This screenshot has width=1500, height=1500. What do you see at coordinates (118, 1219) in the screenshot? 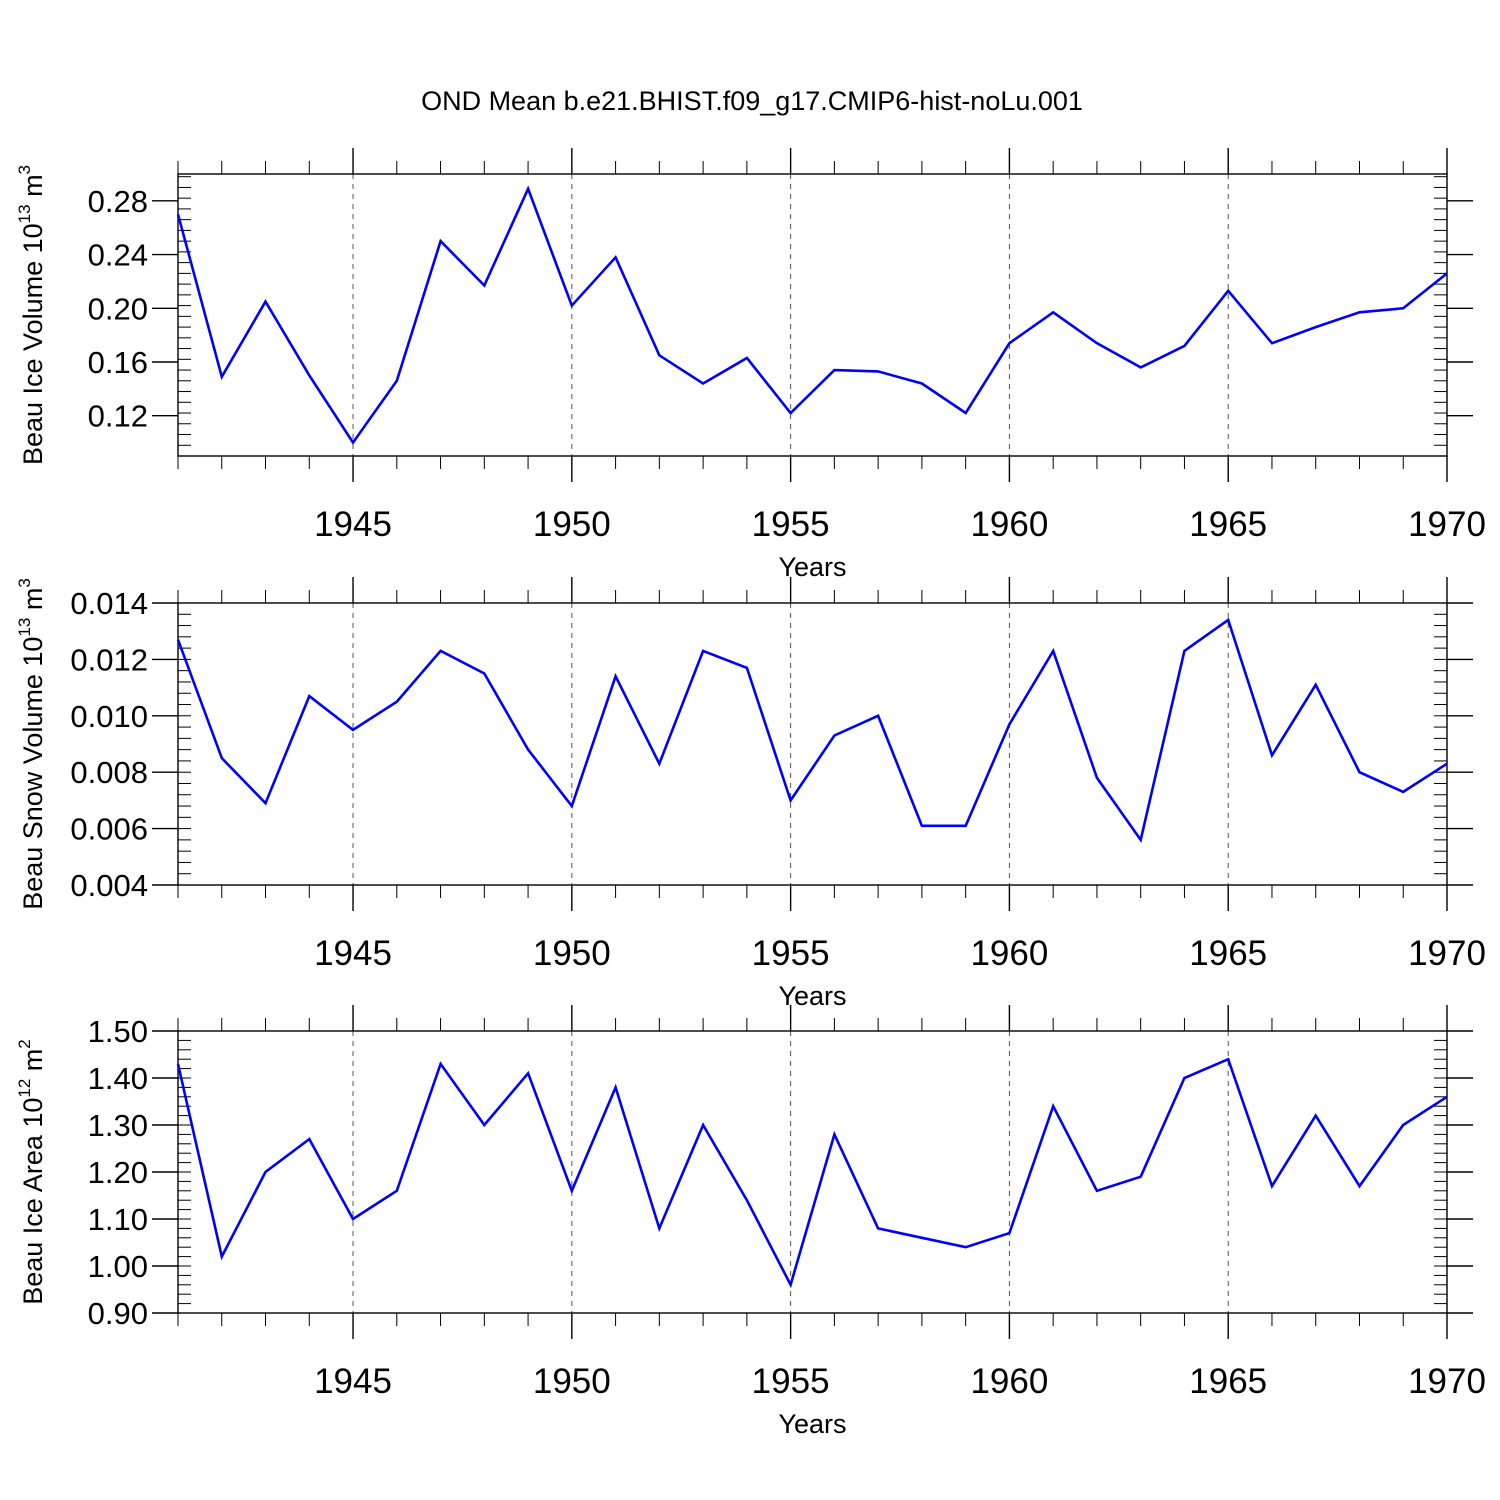
I see `y-tick-label: 1.10` at bounding box center [118, 1219].